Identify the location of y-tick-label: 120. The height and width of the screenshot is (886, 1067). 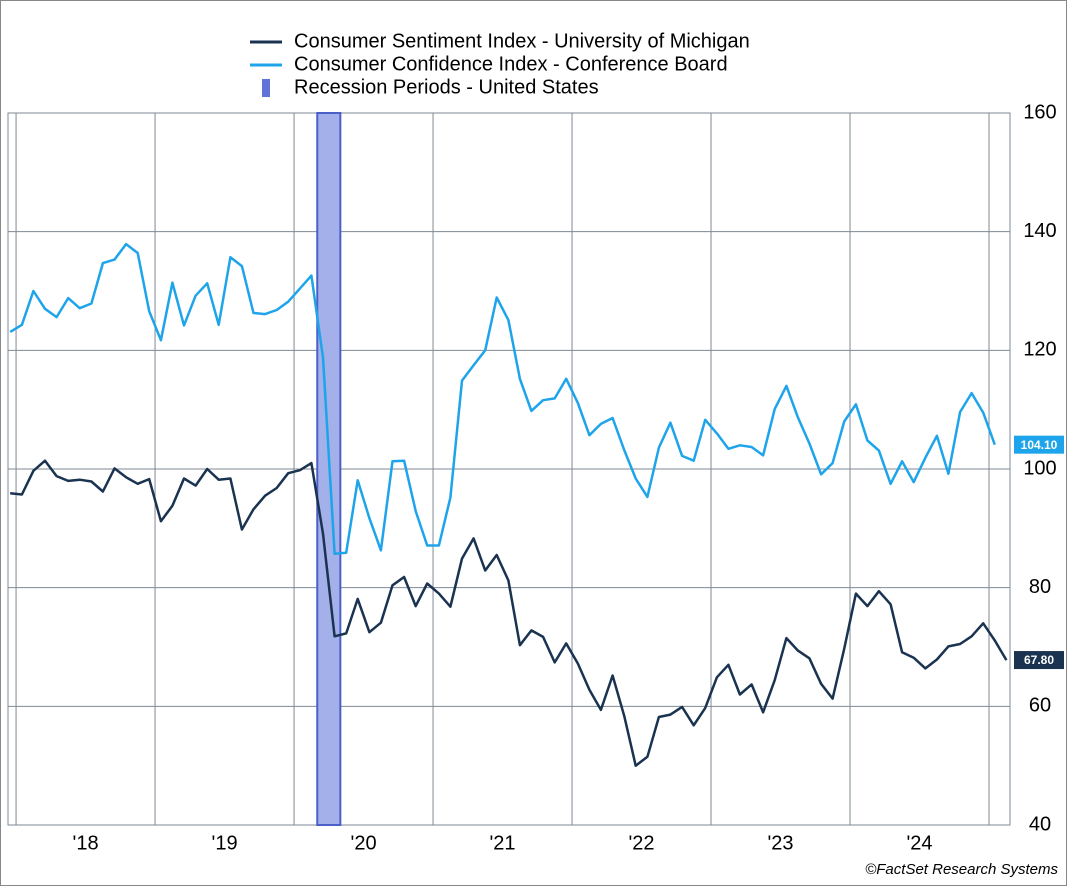
(1039, 350).